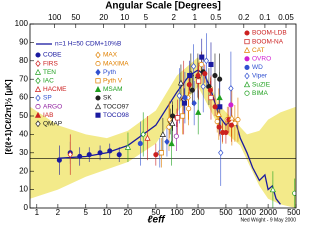 The height and width of the screenshot is (240, 320). I want to click on legend-label: TOCO97, so click(116, 106).